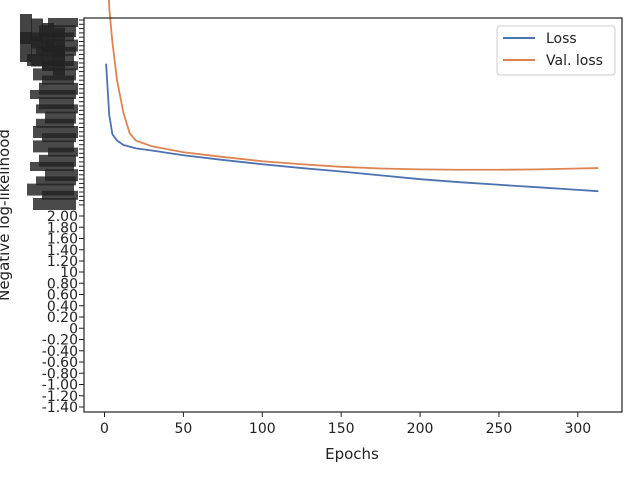 Image resolution: width=640 pixels, height=480 pixels. What do you see at coordinates (574, 61) in the screenshot?
I see `legend-val-loss-label: Val. loss` at bounding box center [574, 61].